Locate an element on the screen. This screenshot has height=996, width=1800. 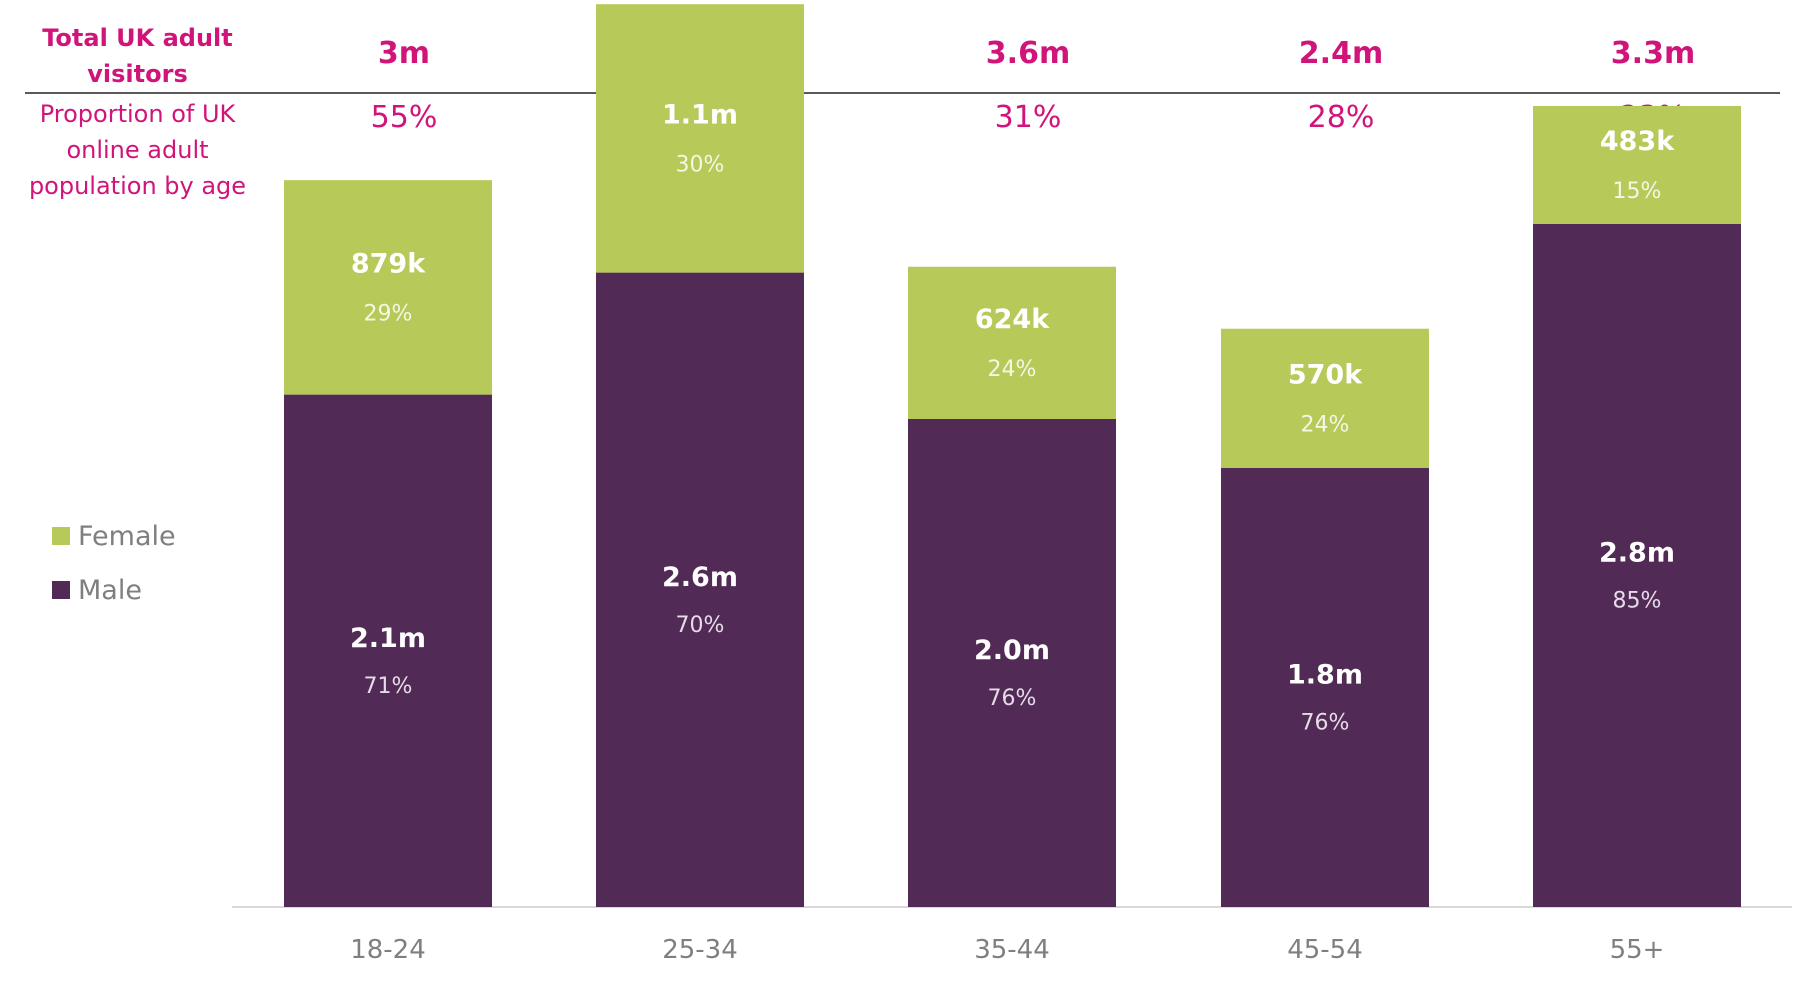
header-divider is located at coordinates (902, 93).